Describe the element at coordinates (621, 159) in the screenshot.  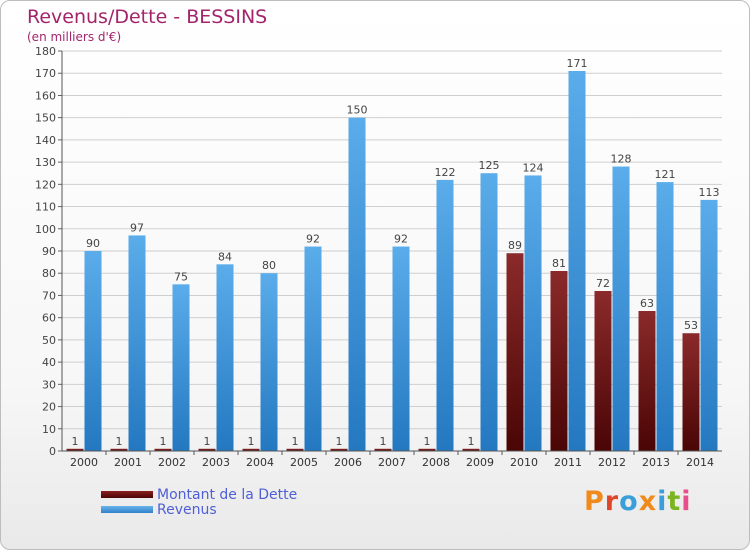
I see `data-label-revenue: 128` at that location.